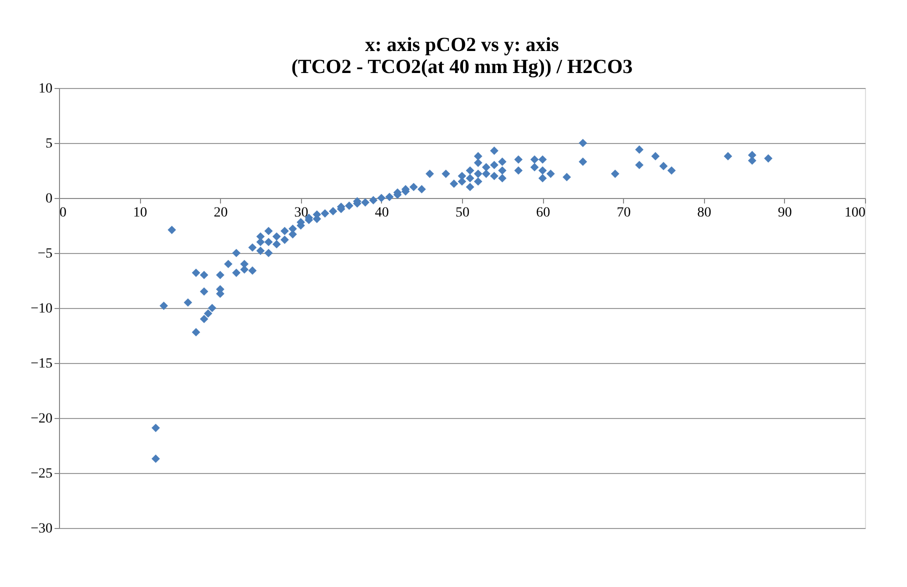 The image size is (907, 587). Describe the element at coordinates (45, 254) in the screenshot. I see `y-tick-label: −5` at that location.